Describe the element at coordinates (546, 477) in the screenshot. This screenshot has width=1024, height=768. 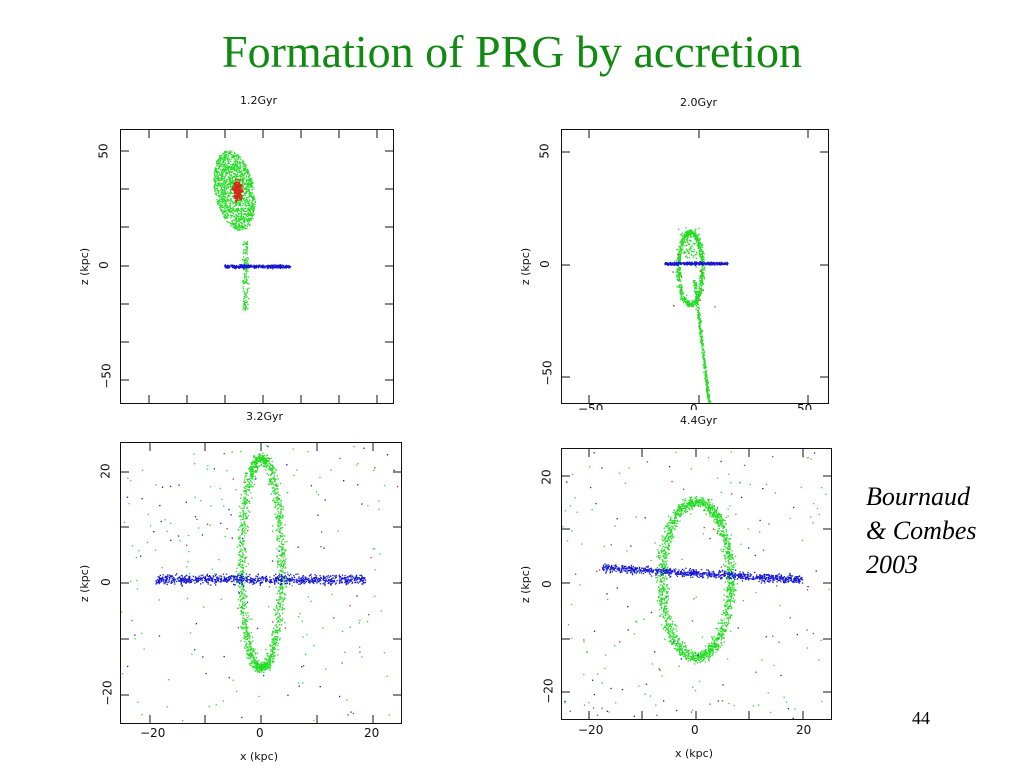
I see `panel-4-ytick-top: 20` at that location.